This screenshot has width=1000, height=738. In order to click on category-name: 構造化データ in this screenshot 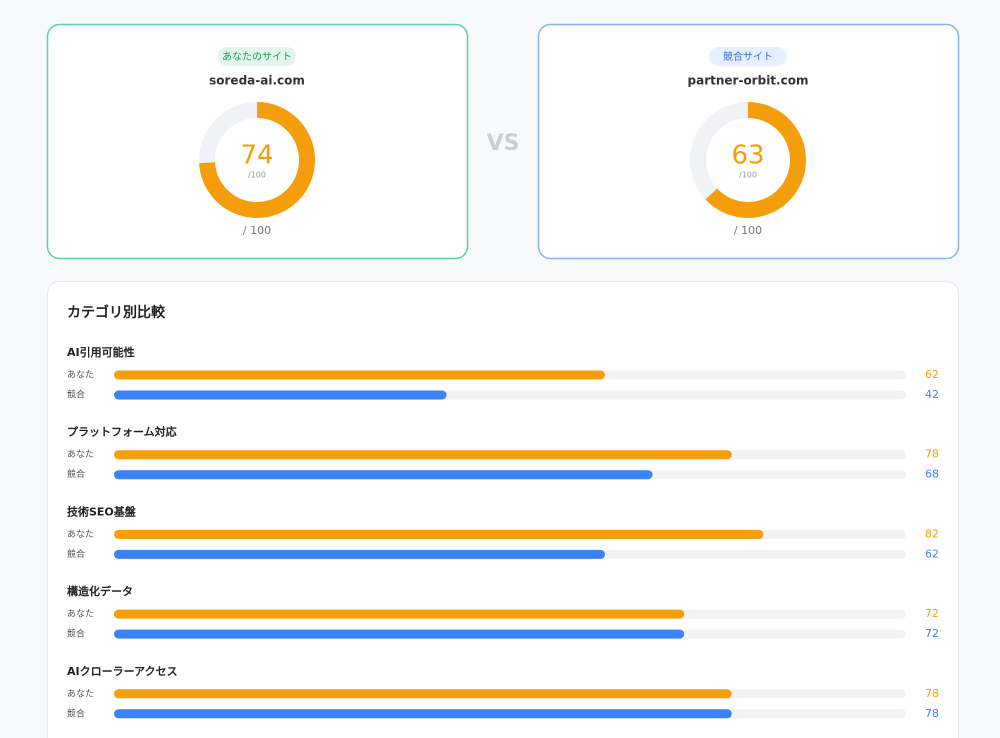, I will do `click(100, 591)`.